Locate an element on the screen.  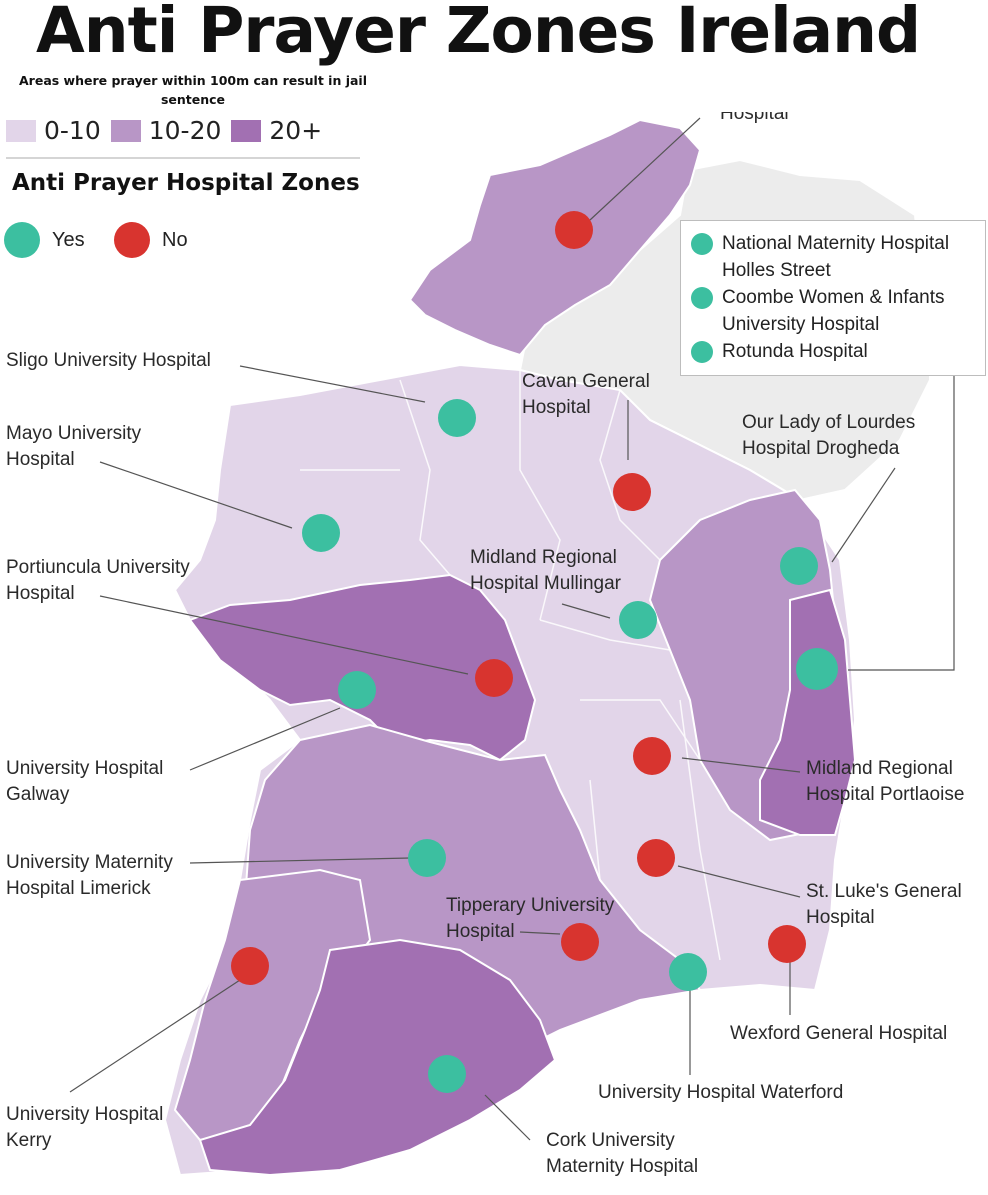
region-donegal is located at coordinates (555, 237).